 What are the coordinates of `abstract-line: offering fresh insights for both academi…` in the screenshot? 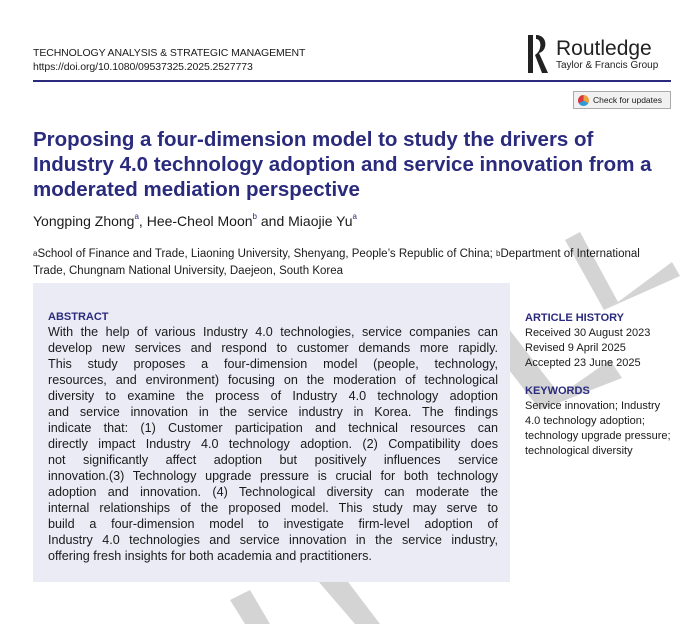 It's located at (210, 556).